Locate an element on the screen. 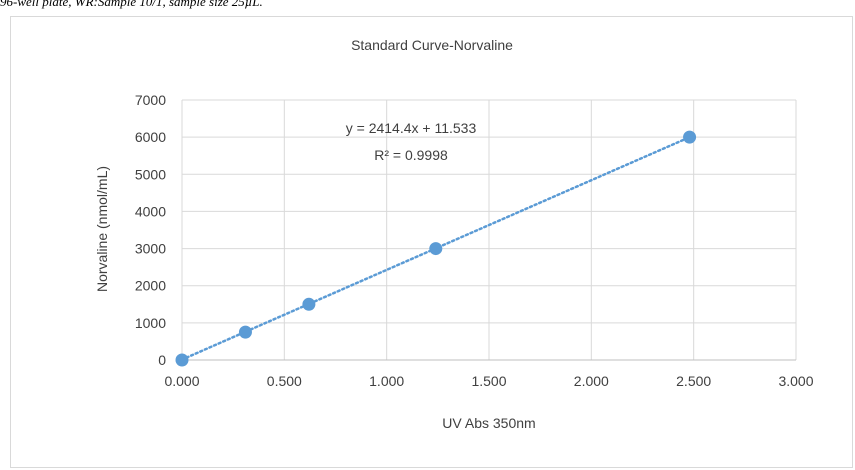 The height and width of the screenshot is (470, 855). trendline-equation: y = 2414.4x + 11.533 is located at coordinates (411, 128).